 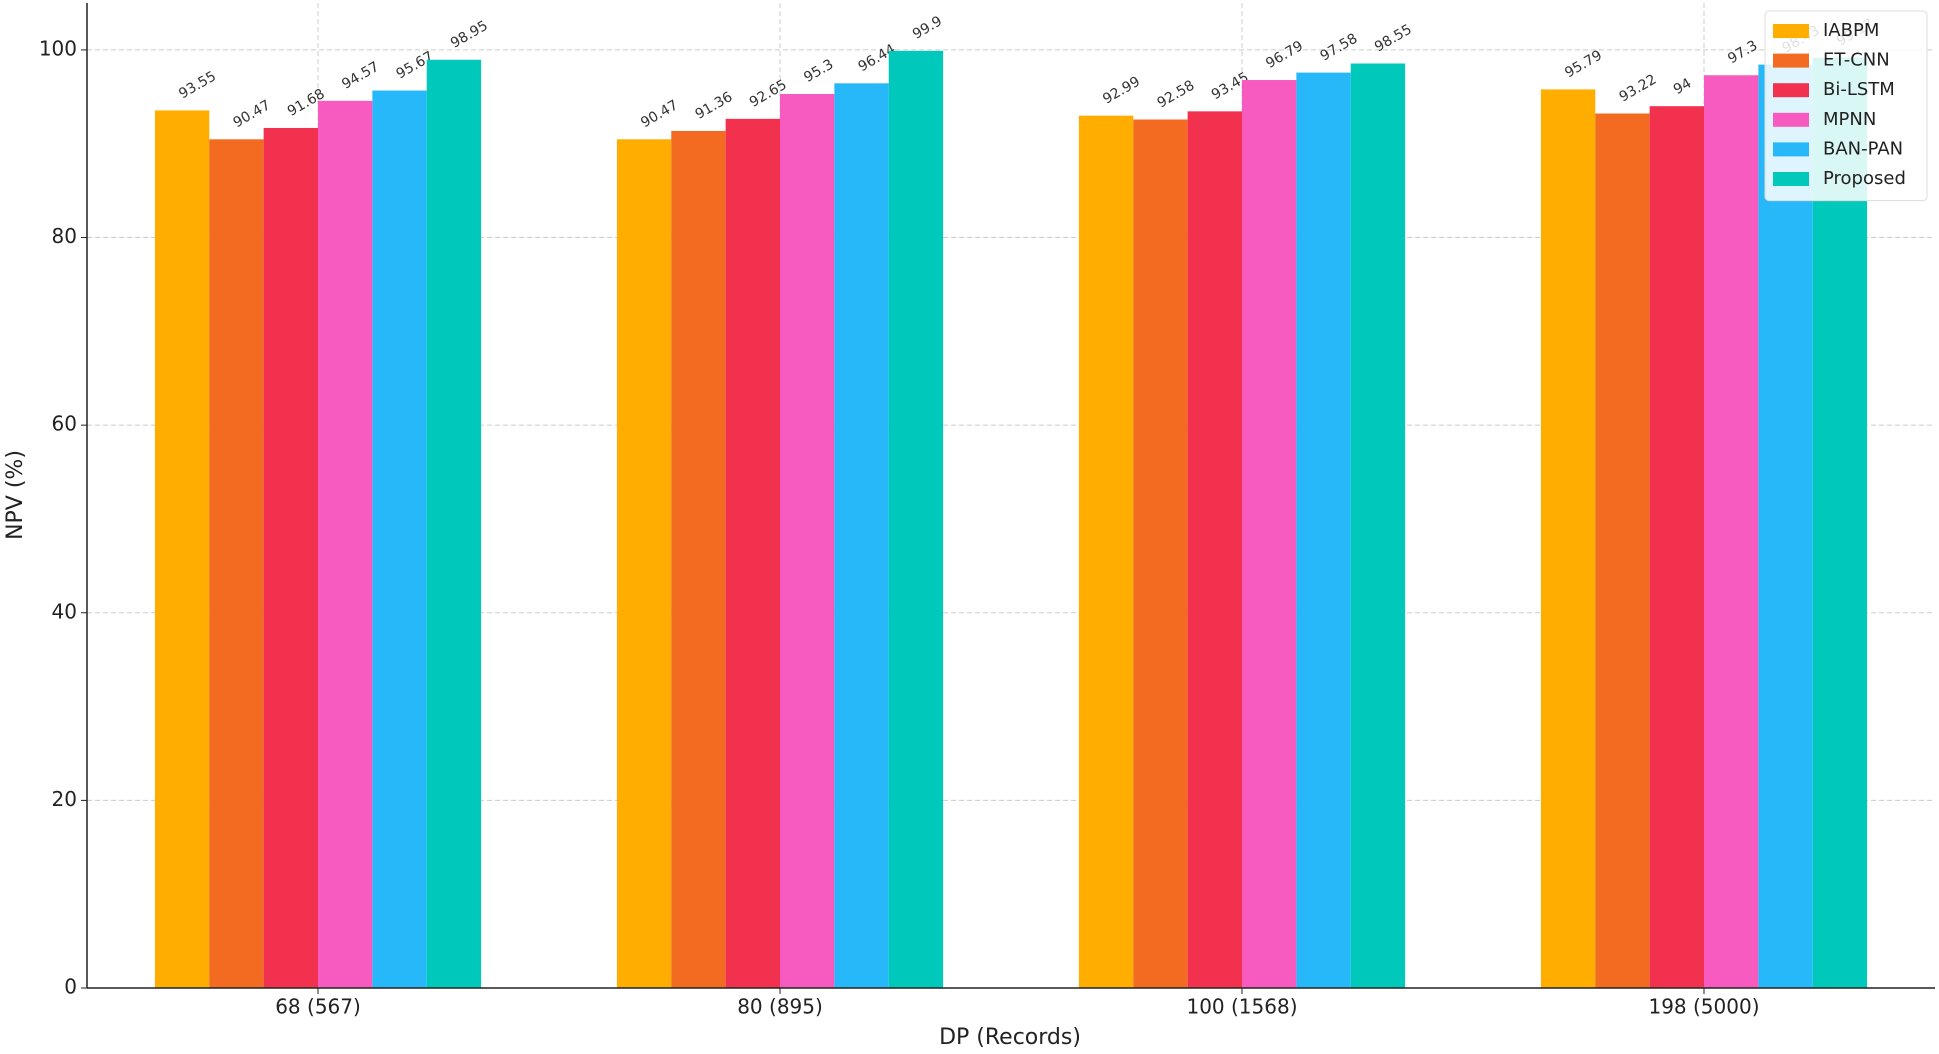 What do you see at coordinates (318, 1007) in the screenshot?
I see `x-tick-label: 68 (567)` at bounding box center [318, 1007].